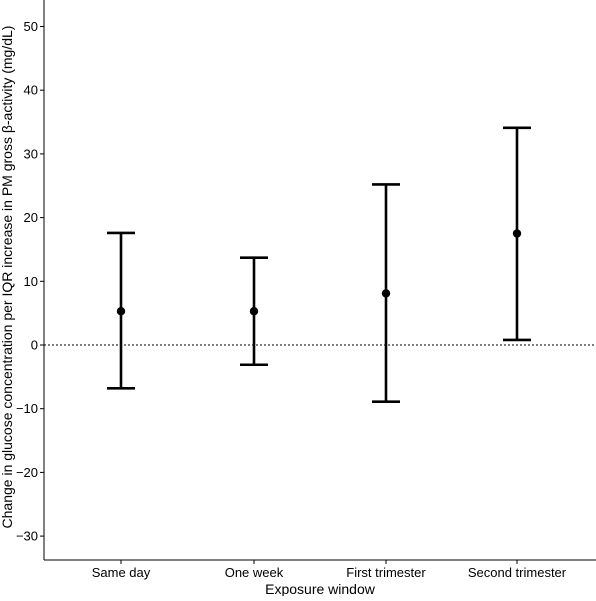 Image resolution: width=596 pixels, height=601 pixels. Describe the element at coordinates (34, 345) in the screenshot. I see `y-tick-label: 0` at that location.